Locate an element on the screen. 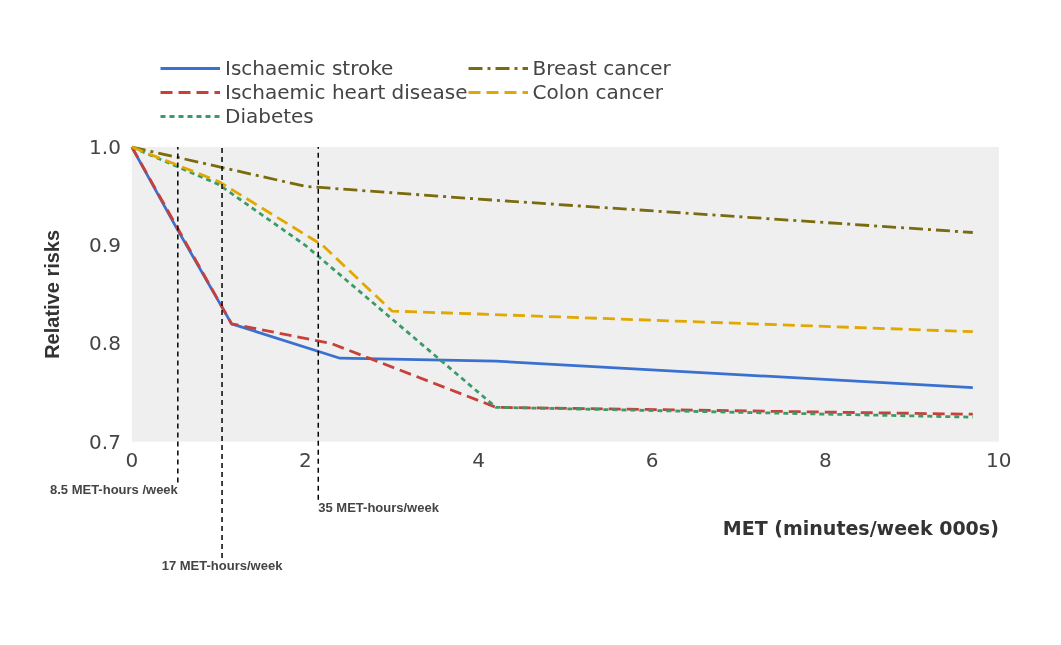  x-tick-label: 4 is located at coordinates (479, 459).